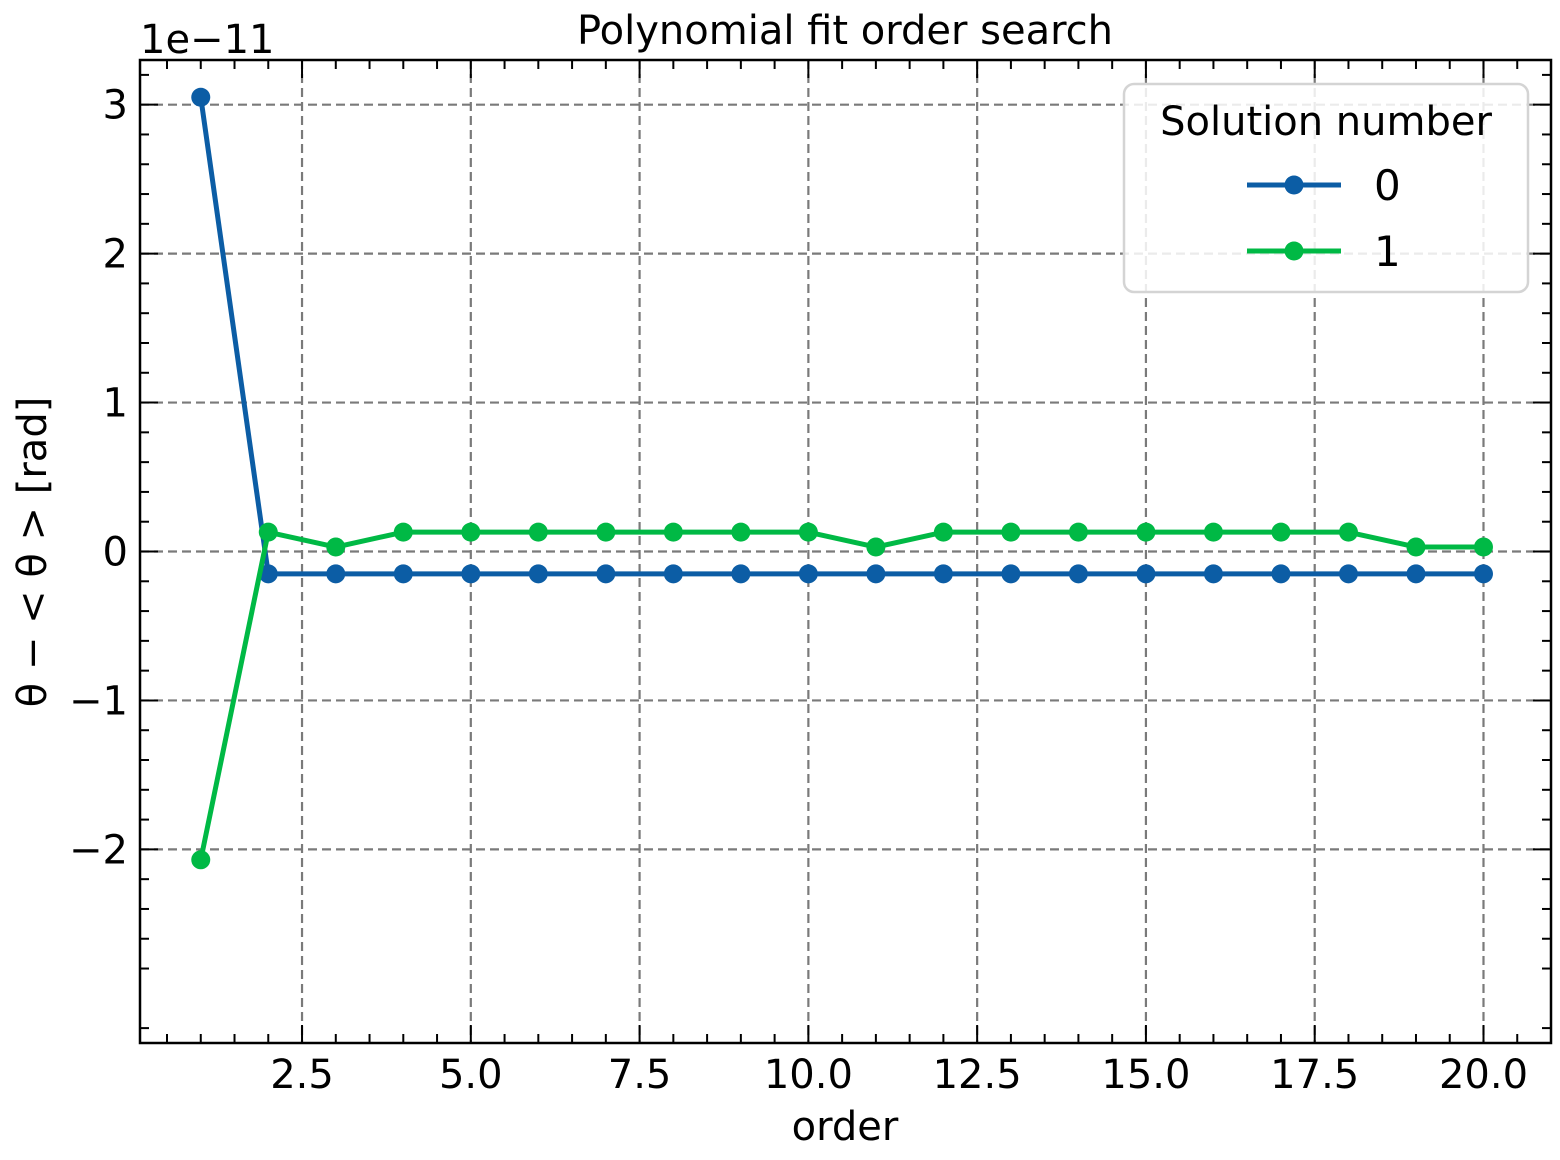 The width and height of the screenshot is (1560, 1160). What do you see at coordinates (1326, 122) in the screenshot?
I see `legend-title: Solution number` at bounding box center [1326, 122].